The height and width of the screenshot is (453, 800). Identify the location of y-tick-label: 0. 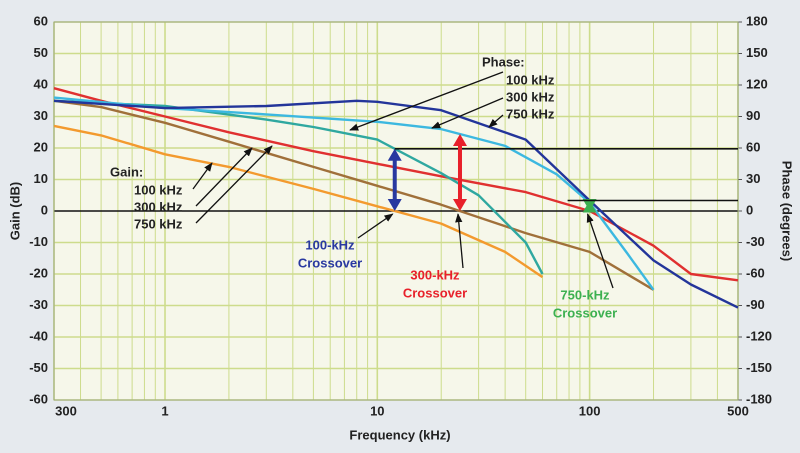
(44, 209).